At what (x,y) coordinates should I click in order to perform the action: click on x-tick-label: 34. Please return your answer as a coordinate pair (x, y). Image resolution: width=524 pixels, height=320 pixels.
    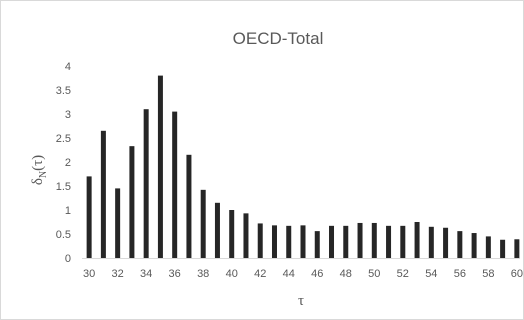
    Looking at the image, I should click on (146, 274).